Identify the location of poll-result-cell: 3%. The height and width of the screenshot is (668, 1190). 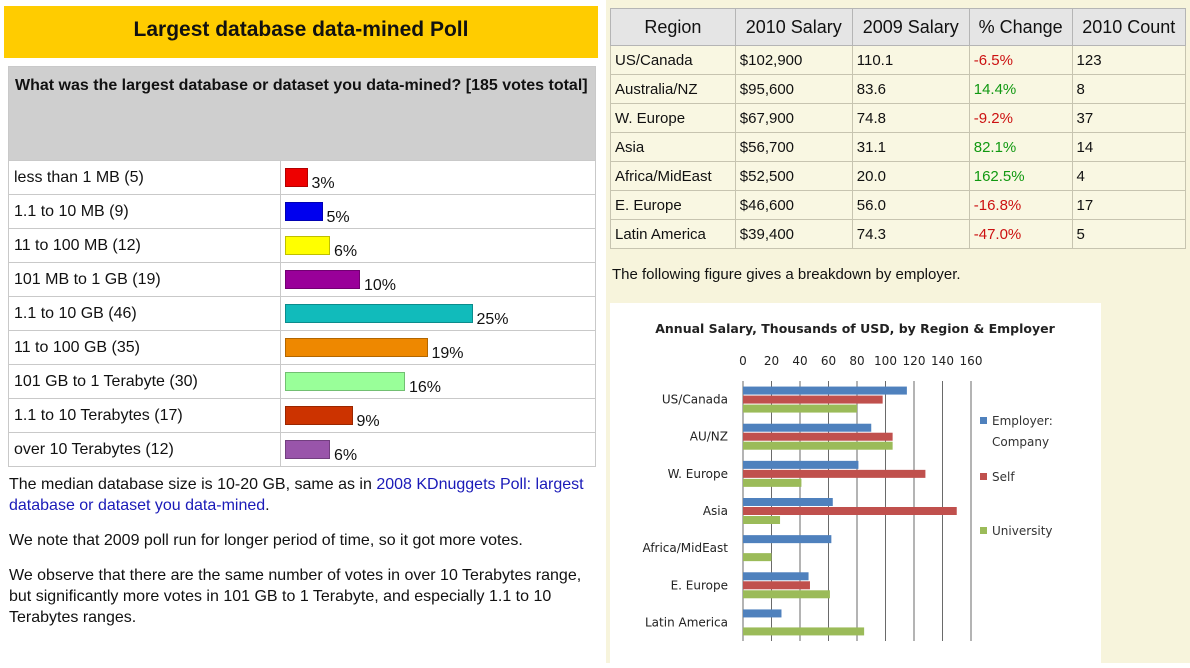
(438, 177).